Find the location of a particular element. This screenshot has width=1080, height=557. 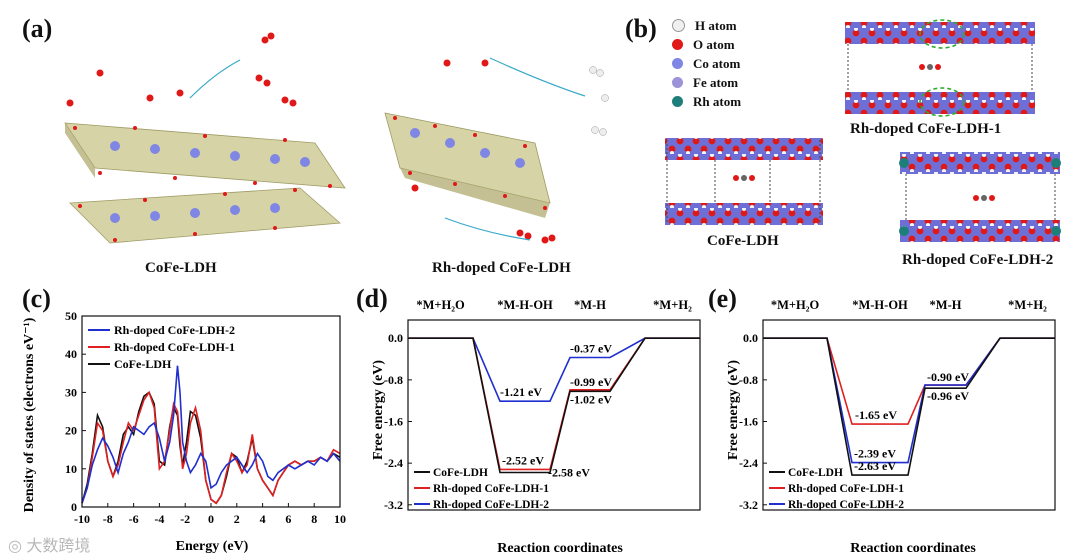

dos-x-tick-label: 0 is located at coordinates (211, 519).